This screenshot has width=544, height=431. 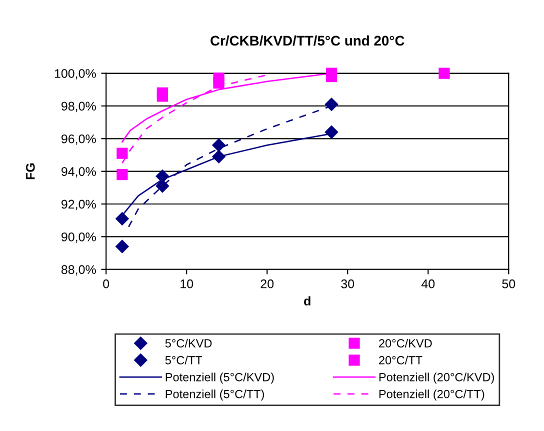 I want to click on legend-label: Potenziell (20°C/KVD), so click(x=436, y=378).